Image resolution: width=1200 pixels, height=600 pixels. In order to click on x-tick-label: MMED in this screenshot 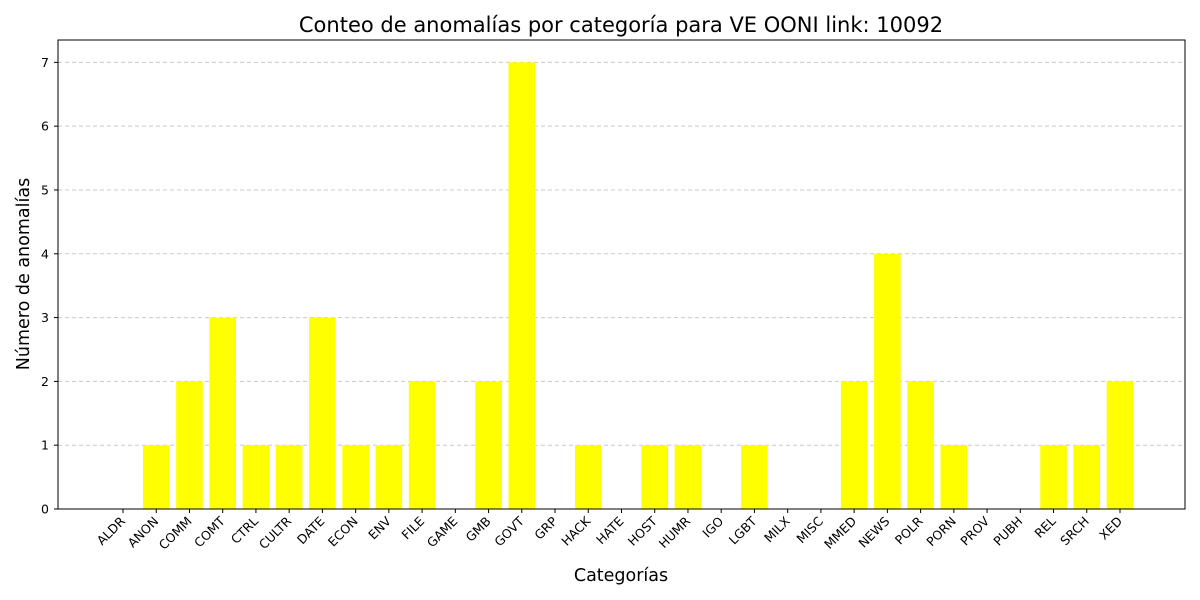, I will do `click(840, 533)`.